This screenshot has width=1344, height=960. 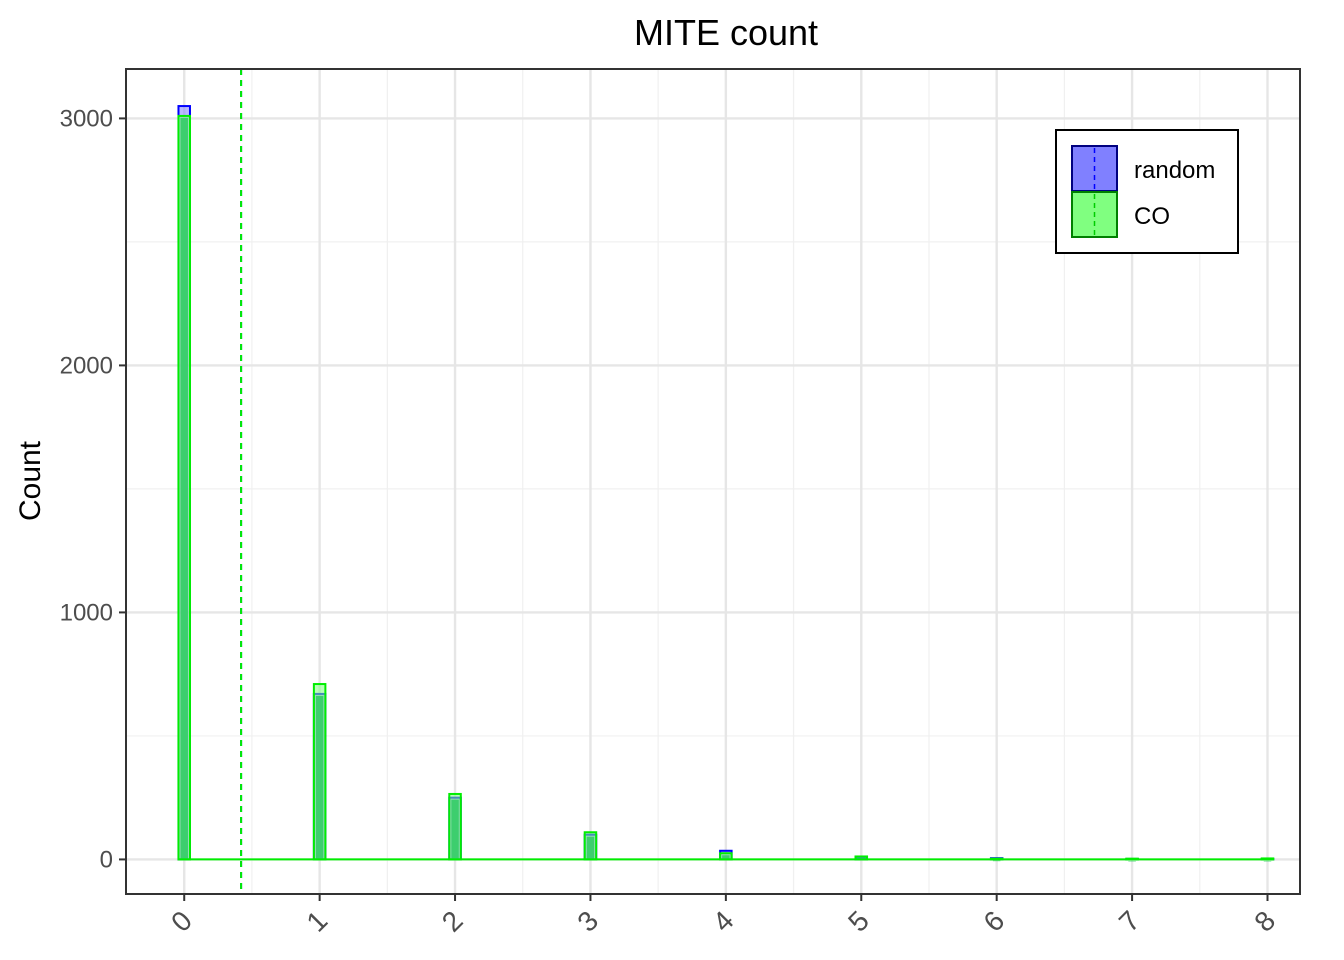 I want to click on y-axis-title: Count, so click(x=30, y=480).